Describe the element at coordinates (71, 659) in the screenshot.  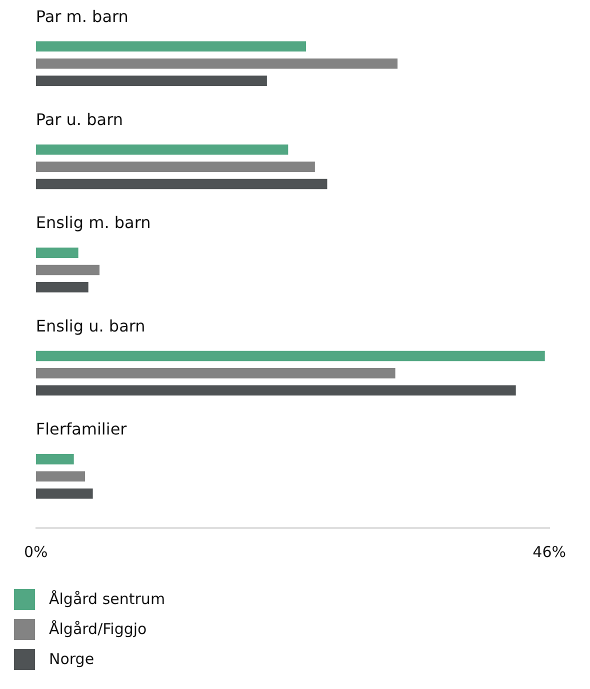
I see `legend-label: Norge` at that location.